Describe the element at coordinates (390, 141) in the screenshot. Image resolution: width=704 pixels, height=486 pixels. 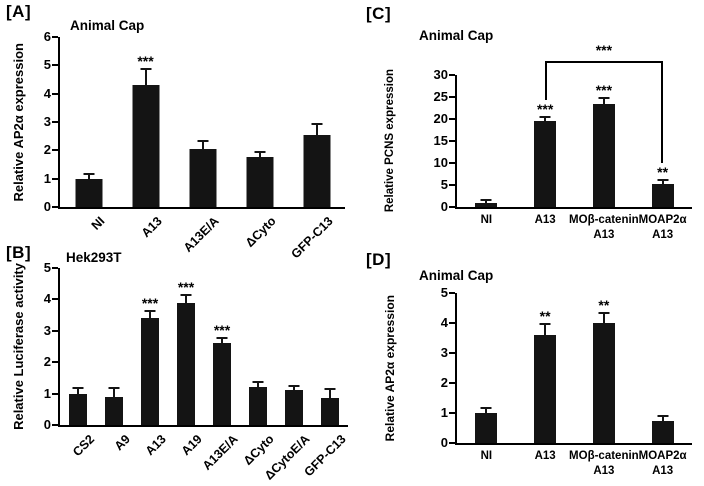
I see `y-axis-title-text: Relative PCNS expression` at that location.